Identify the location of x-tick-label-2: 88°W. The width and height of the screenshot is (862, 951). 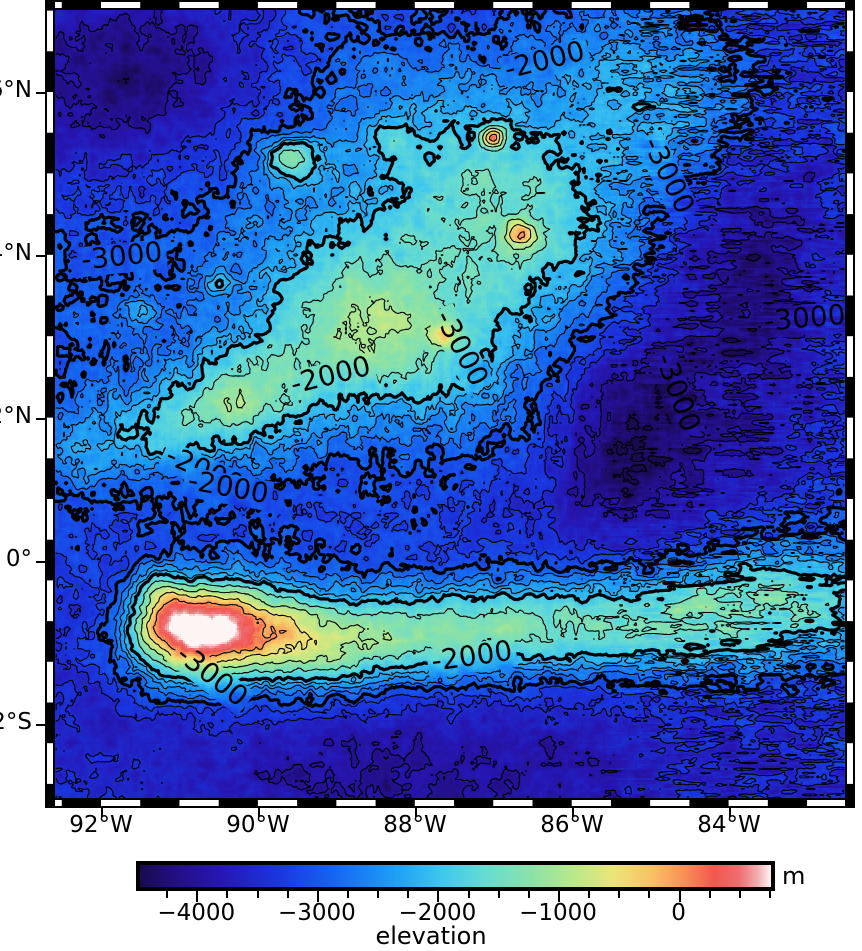
(415, 825).